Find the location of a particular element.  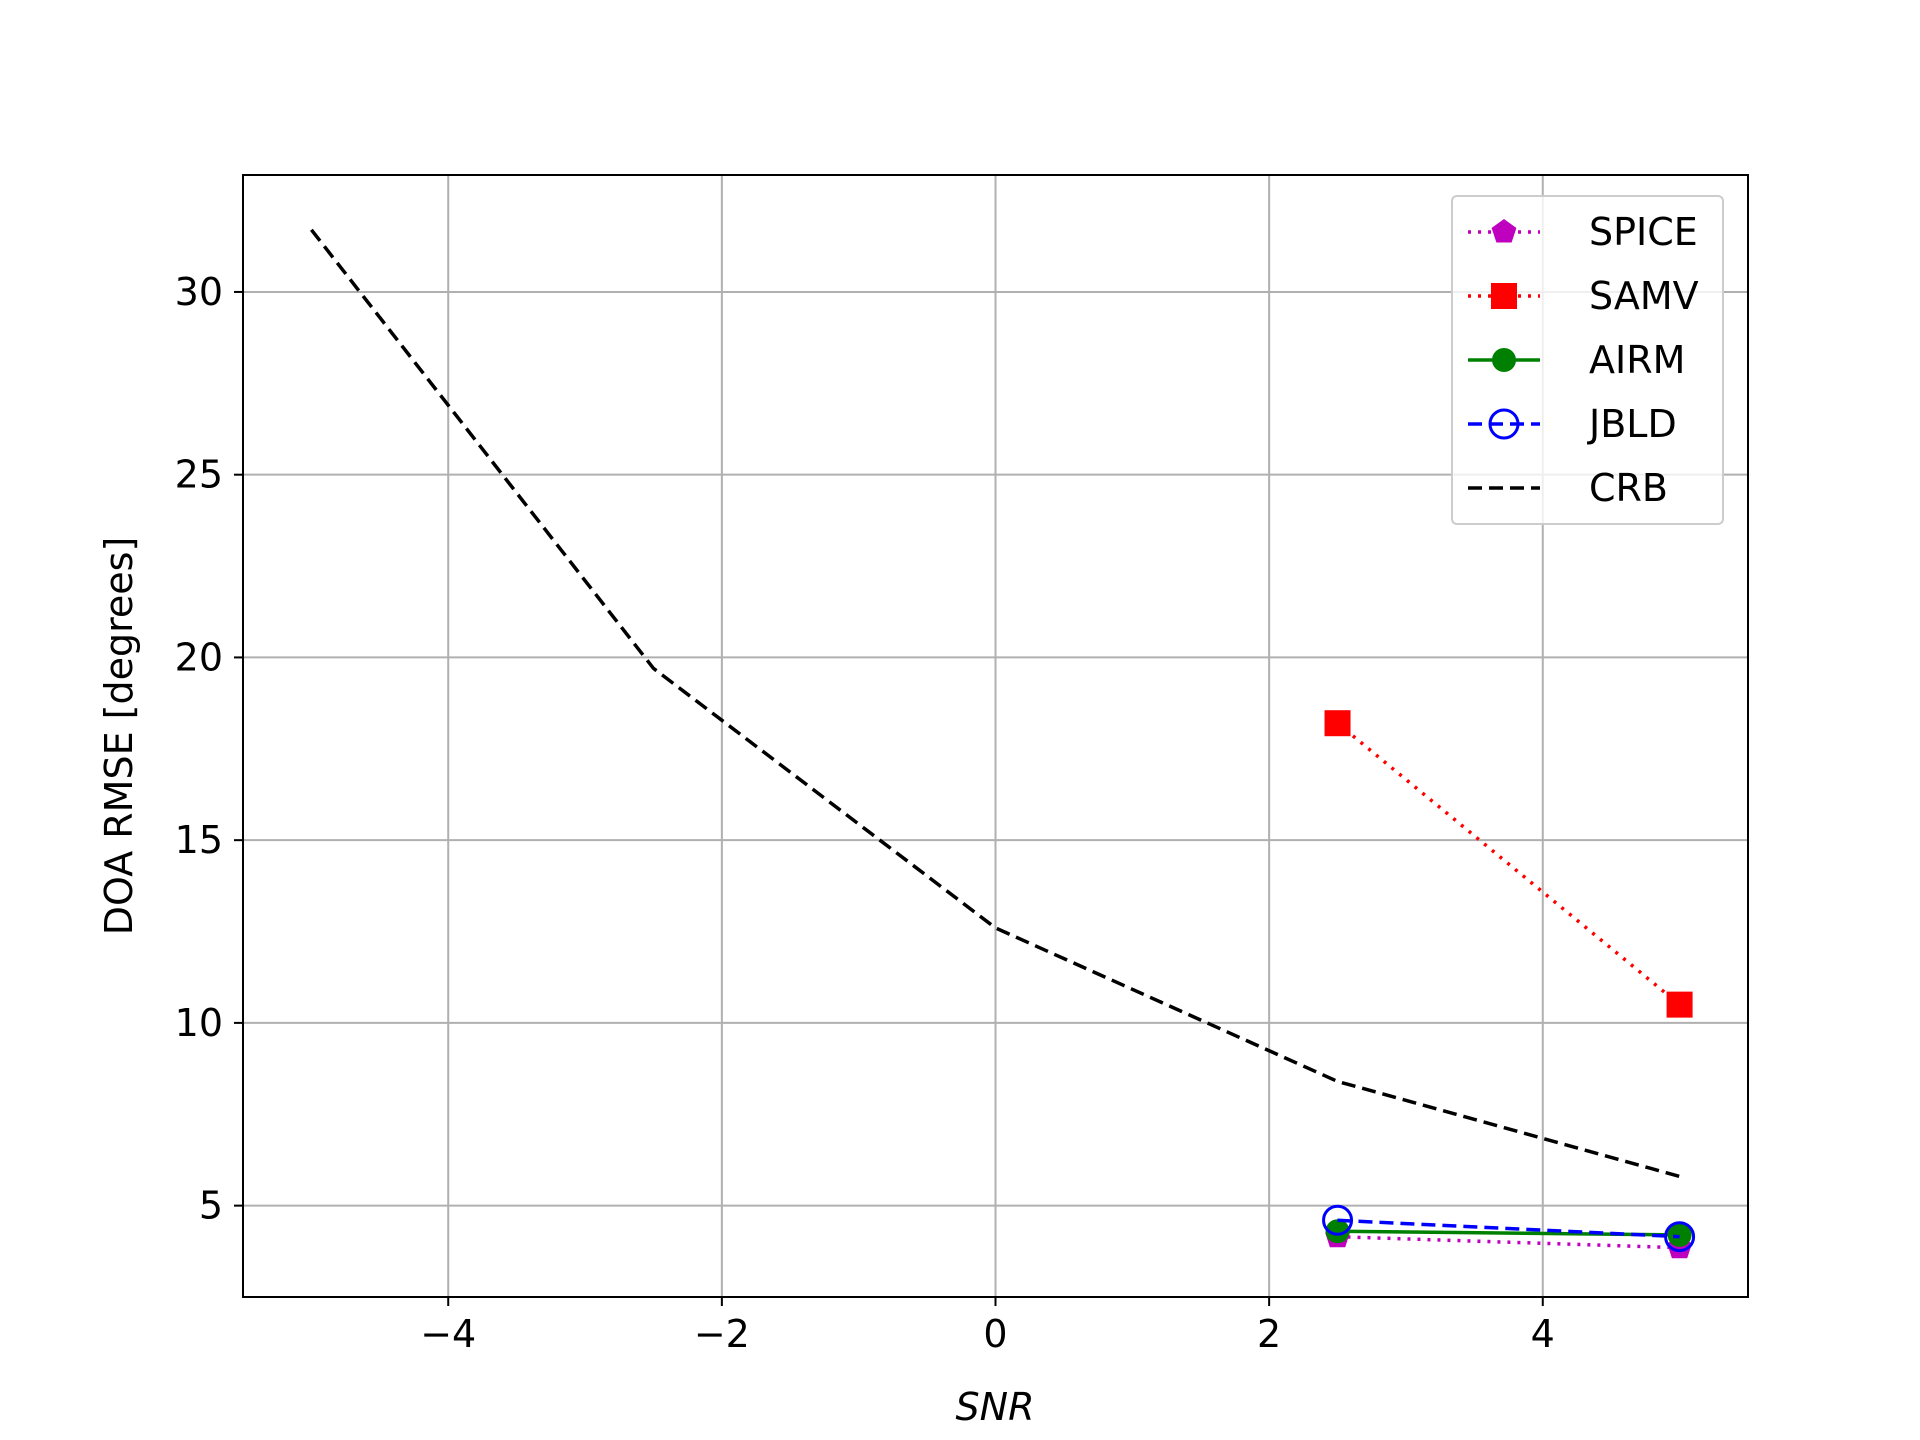

legend-marker-spice is located at coordinates (1504, 231).